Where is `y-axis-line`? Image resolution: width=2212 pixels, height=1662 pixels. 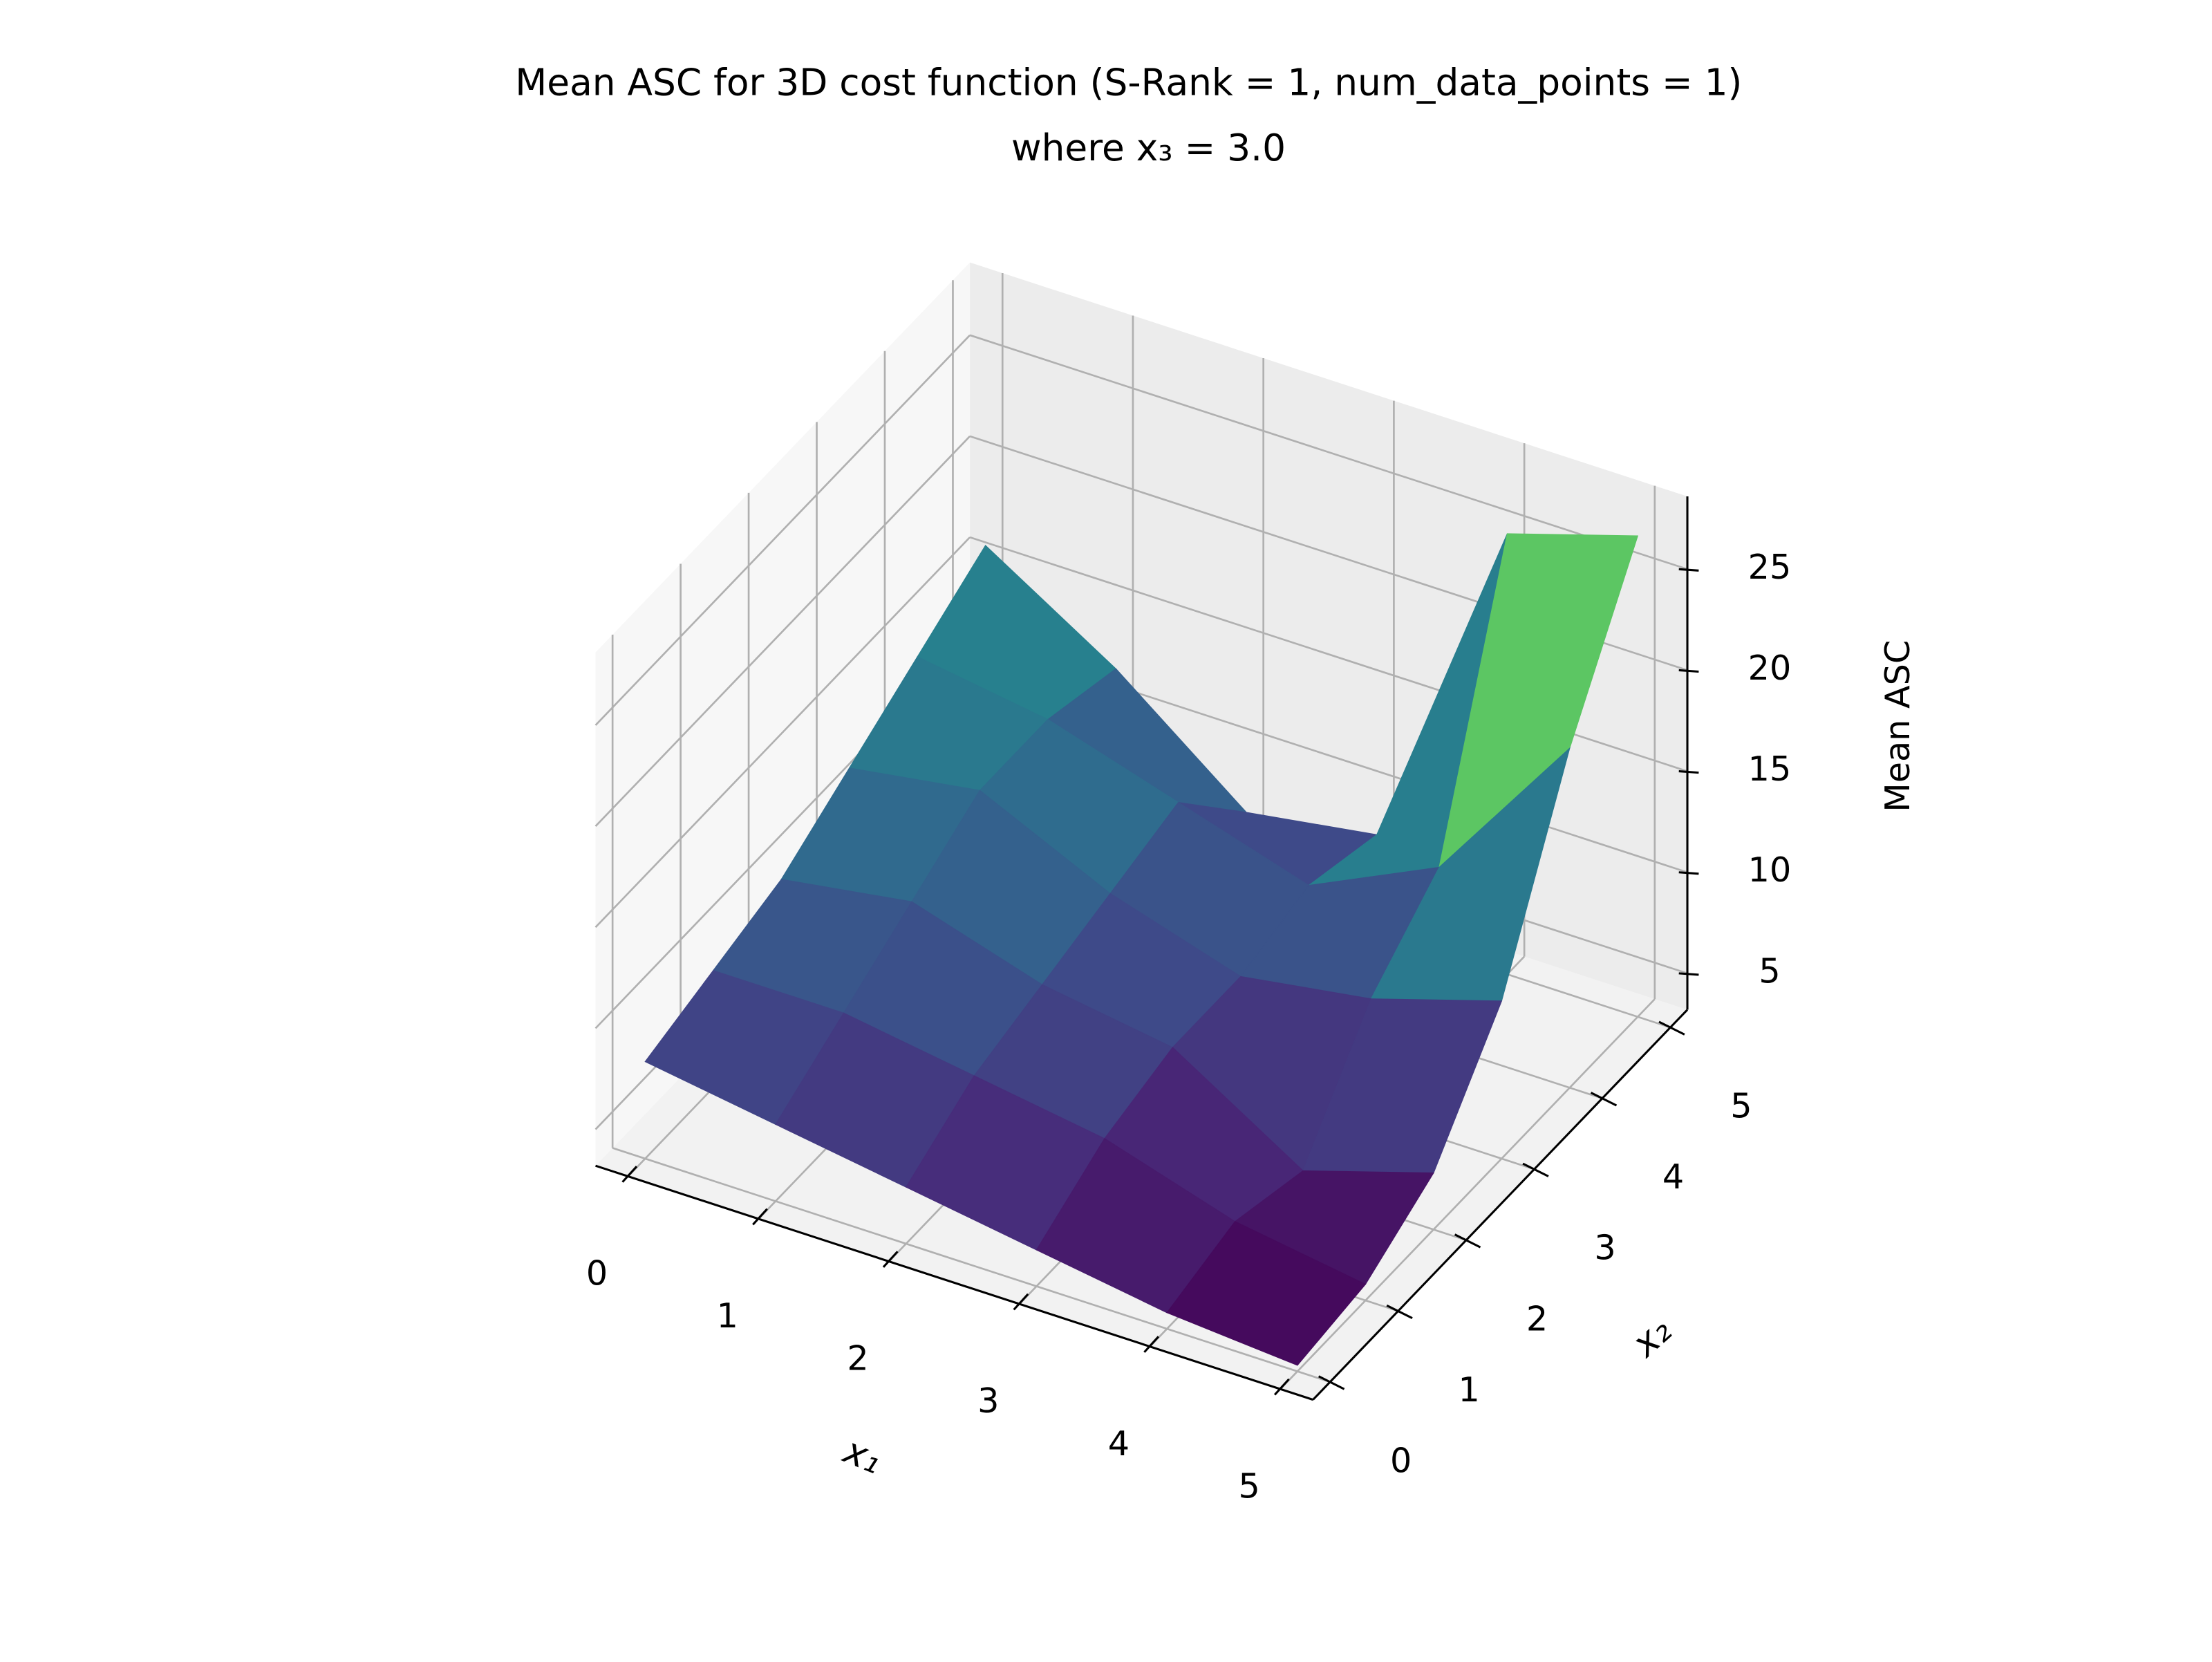 y-axis-line is located at coordinates (1501, 1205).